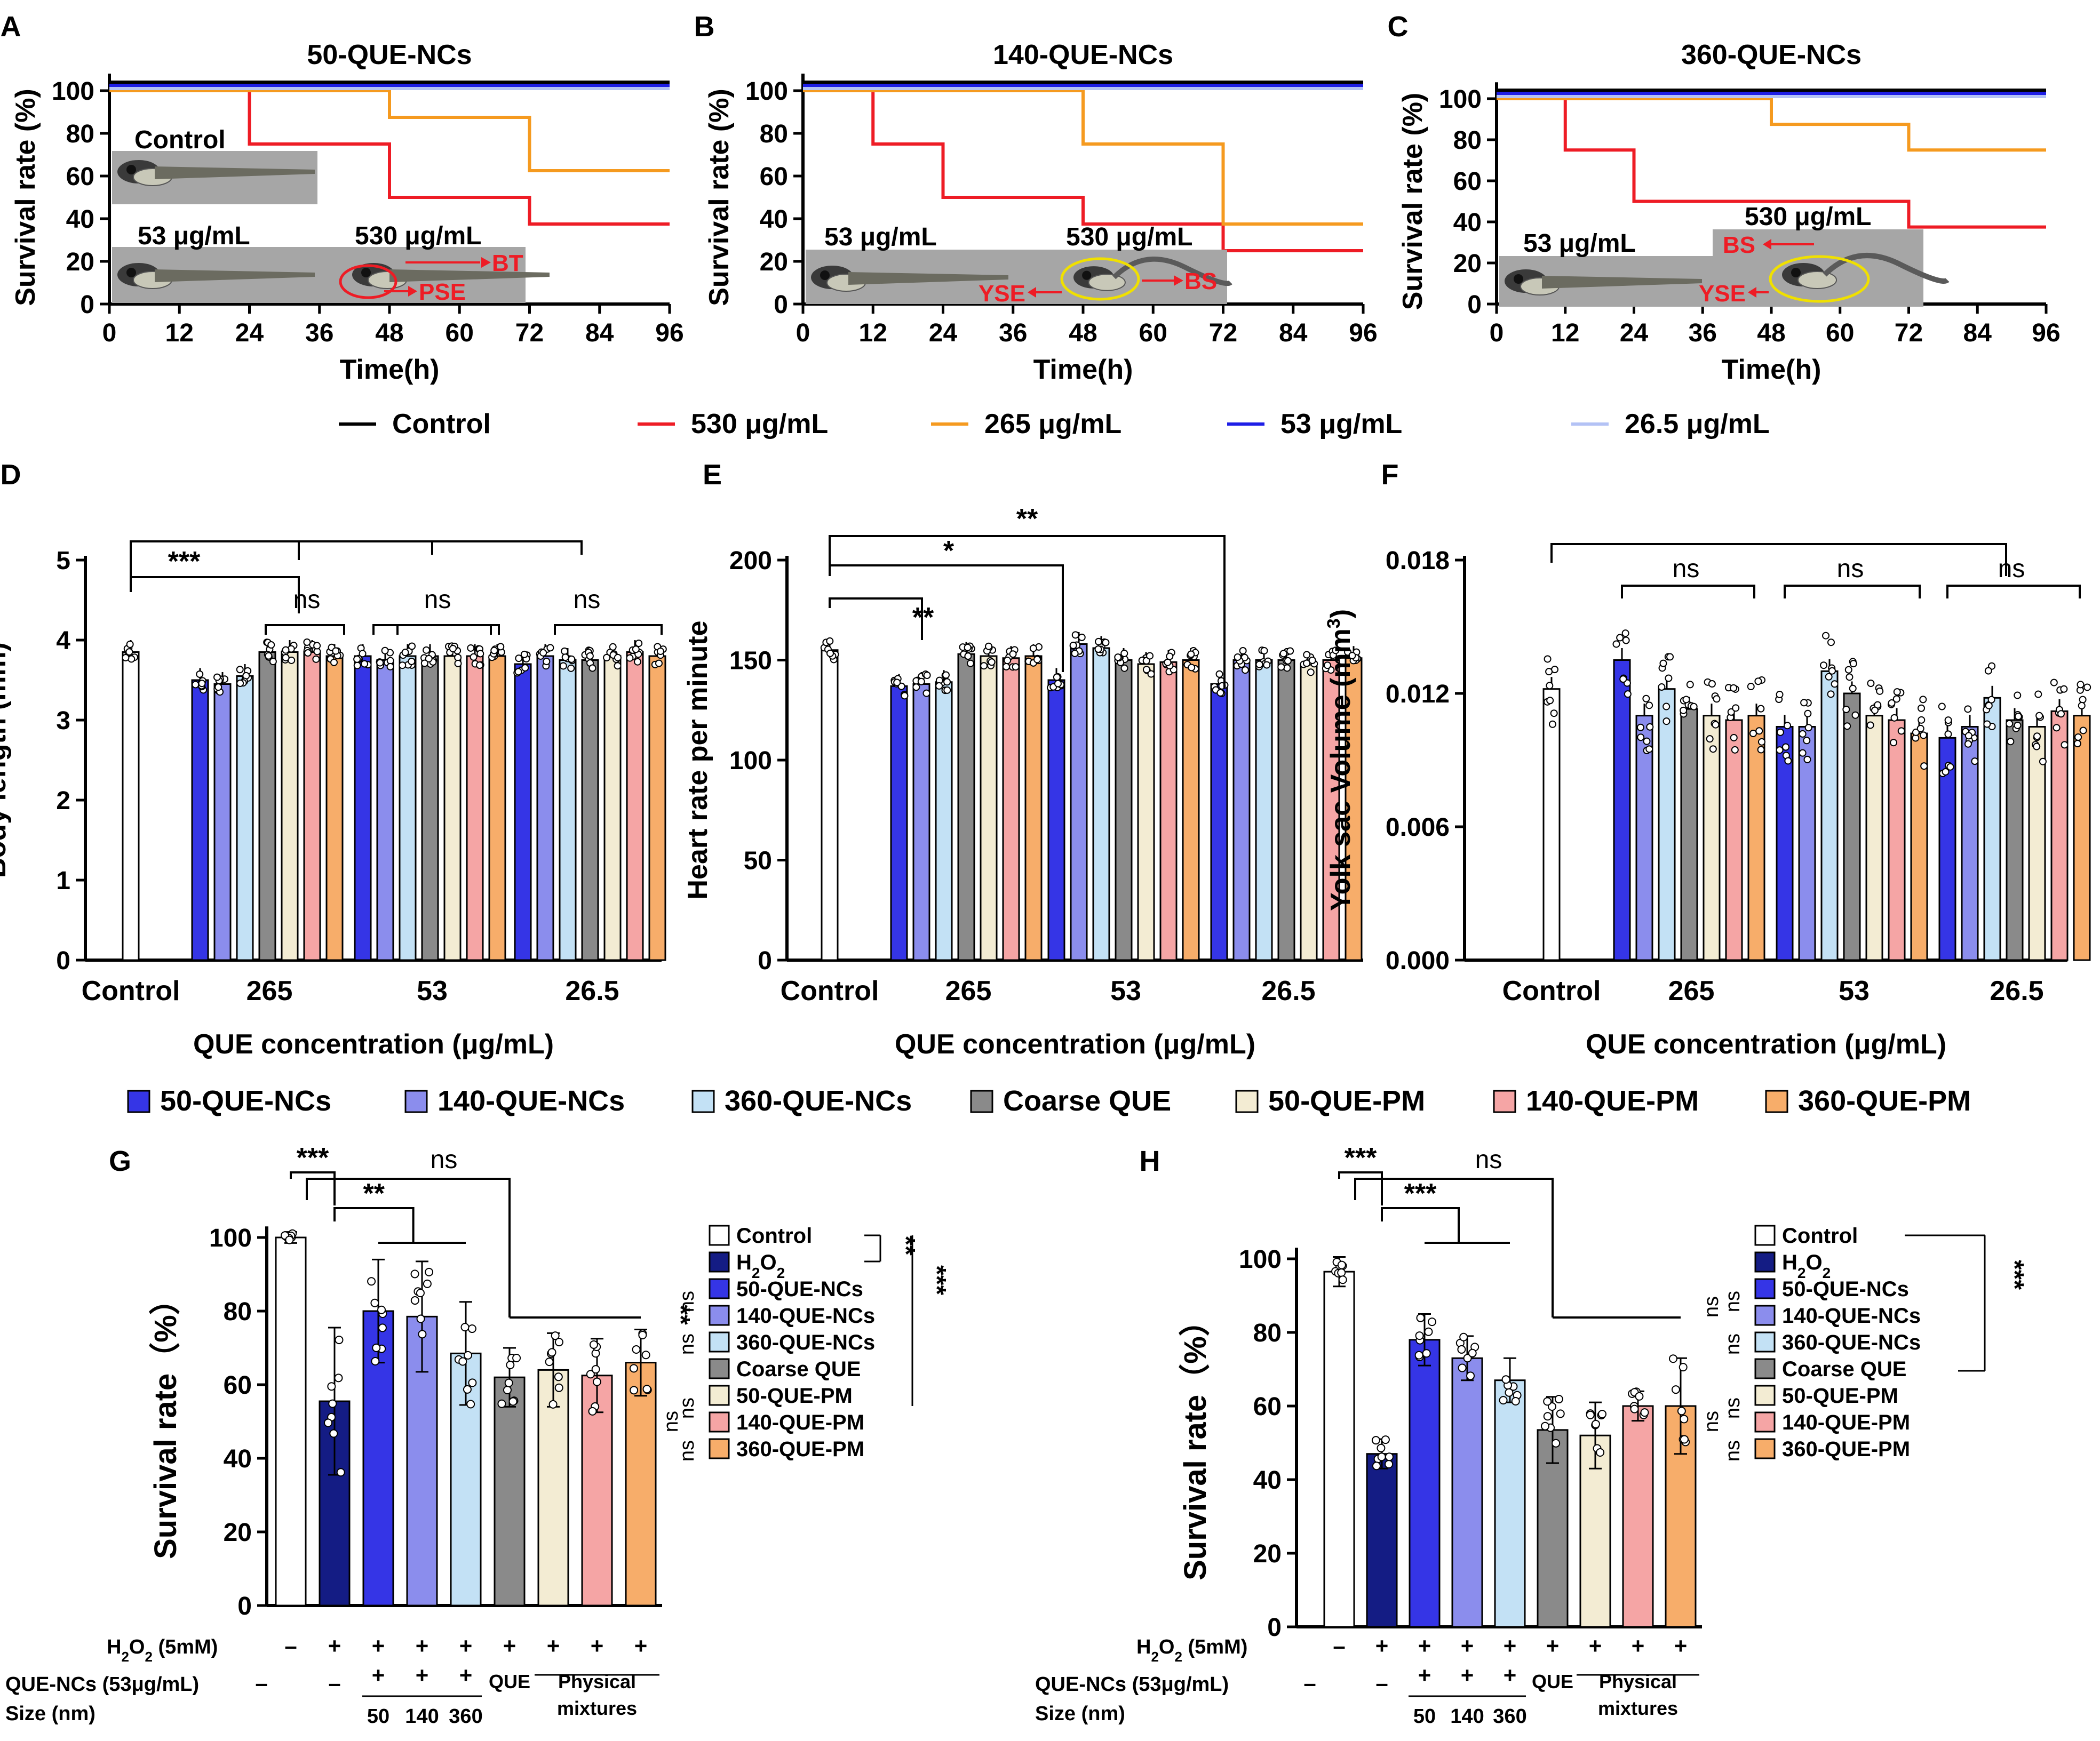  I want to click on y-tick-label: 0, so click(63, 961).